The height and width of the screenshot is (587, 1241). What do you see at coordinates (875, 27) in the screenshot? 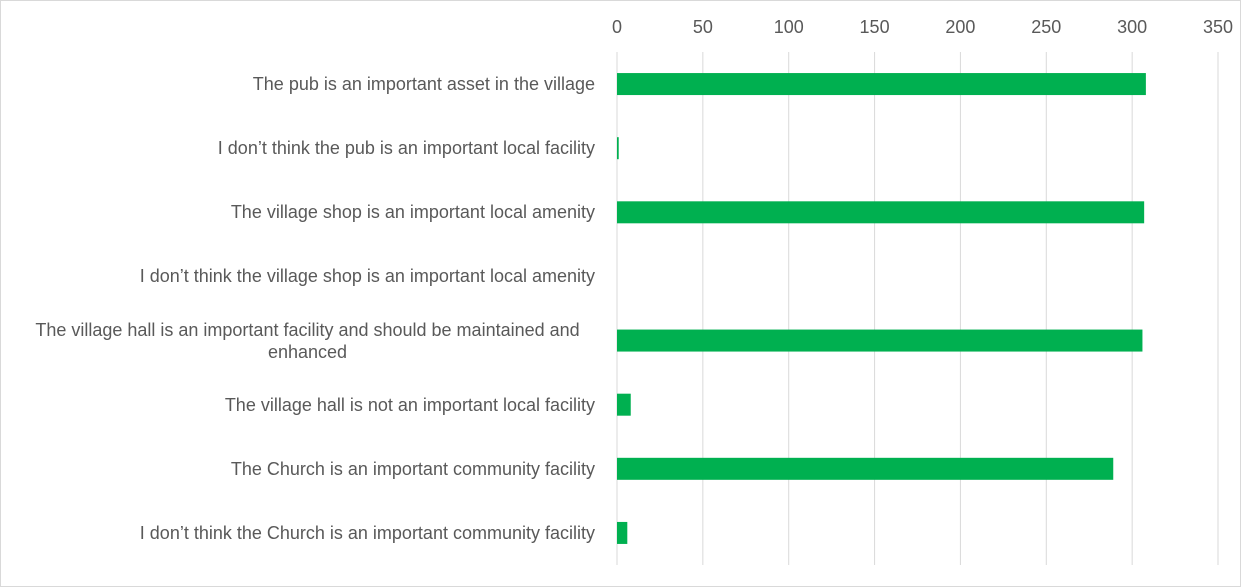
I see `x-tick-label: 150` at bounding box center [875, 27].